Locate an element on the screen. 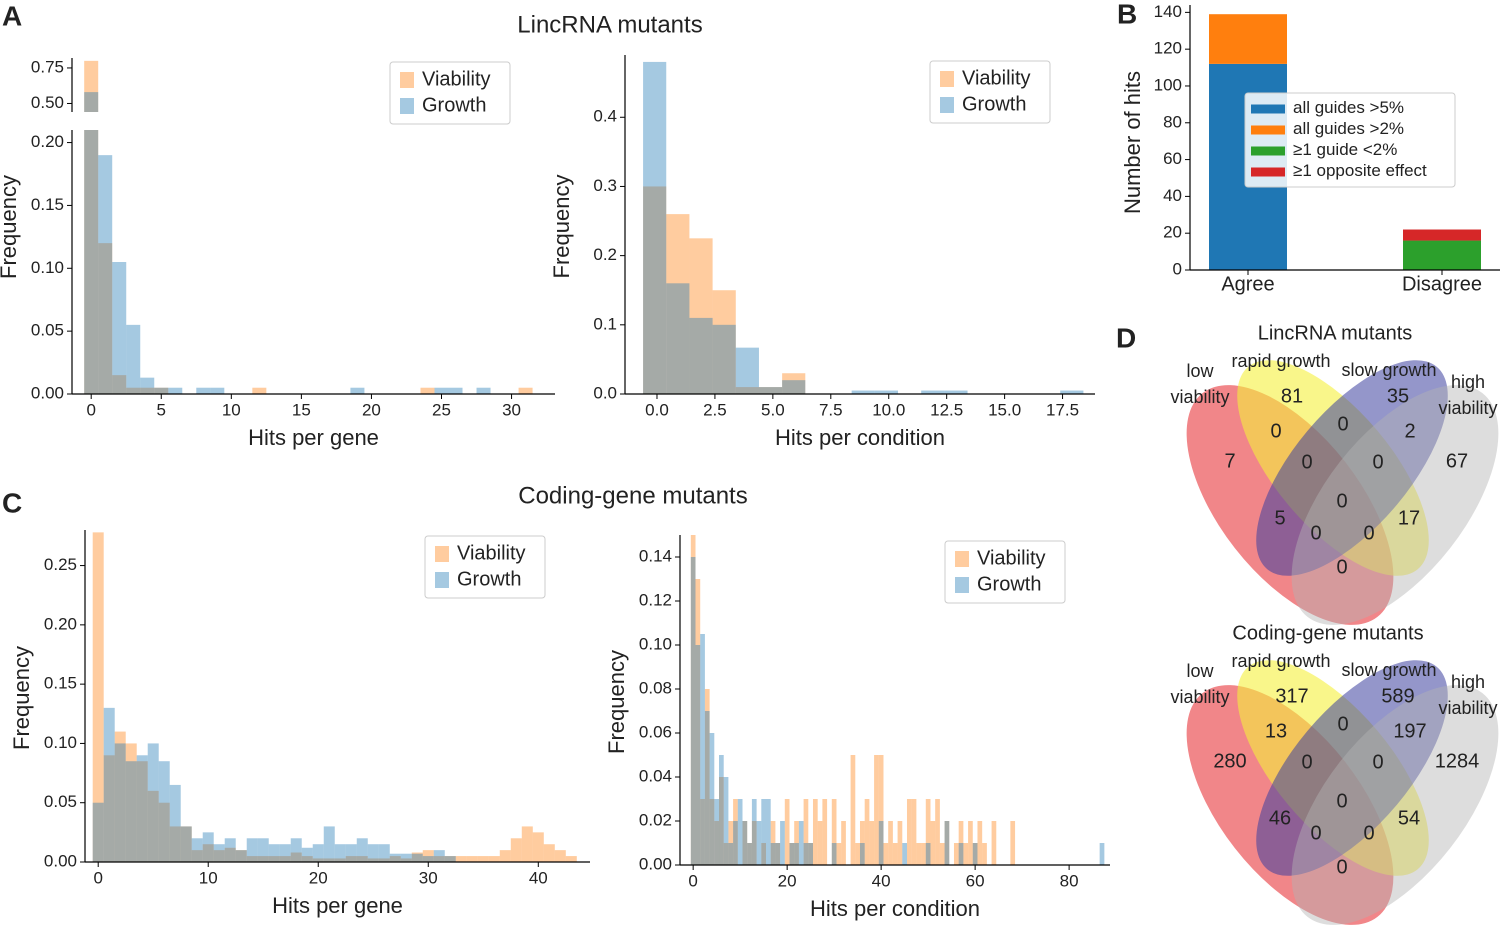 The image size is (1500, 929). y-tick-label: 0.0 is located at coordinates (605, 392).